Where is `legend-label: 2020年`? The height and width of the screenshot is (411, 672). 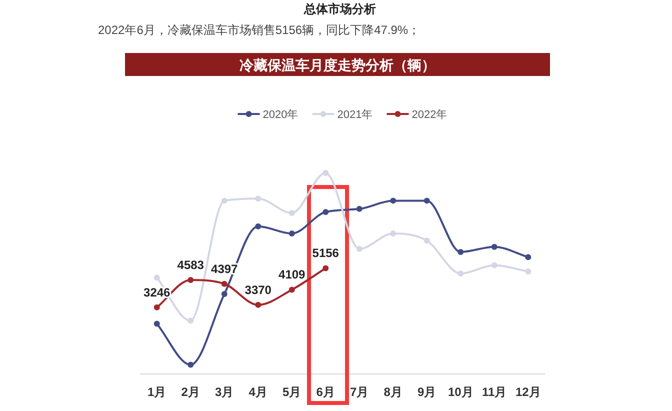
legend-label: 2020年 is located at coordinates (280, 115).